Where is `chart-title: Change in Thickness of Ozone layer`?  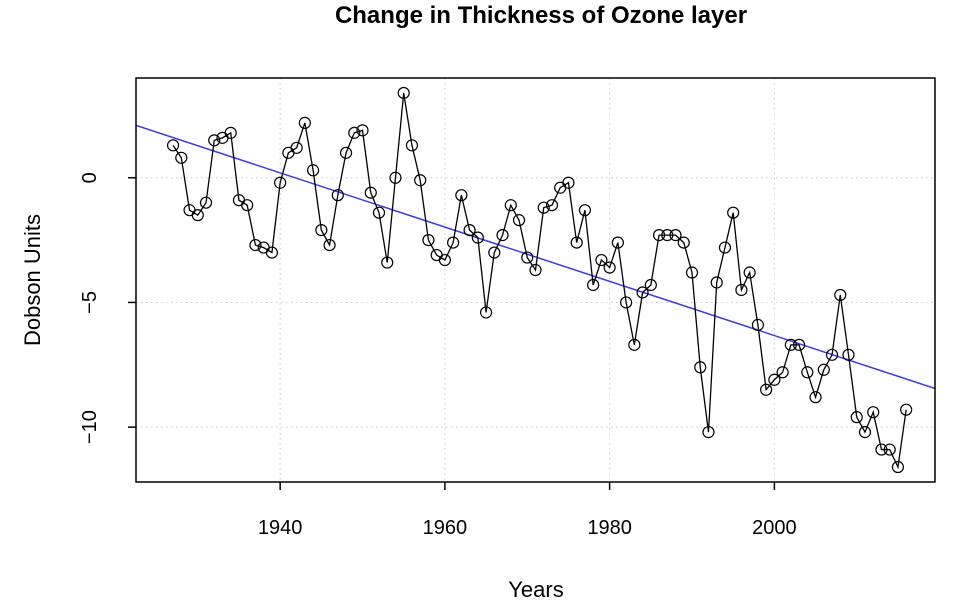
chart-title: Change in Thickness of Ozone layer is located at coordinates (541, 15).